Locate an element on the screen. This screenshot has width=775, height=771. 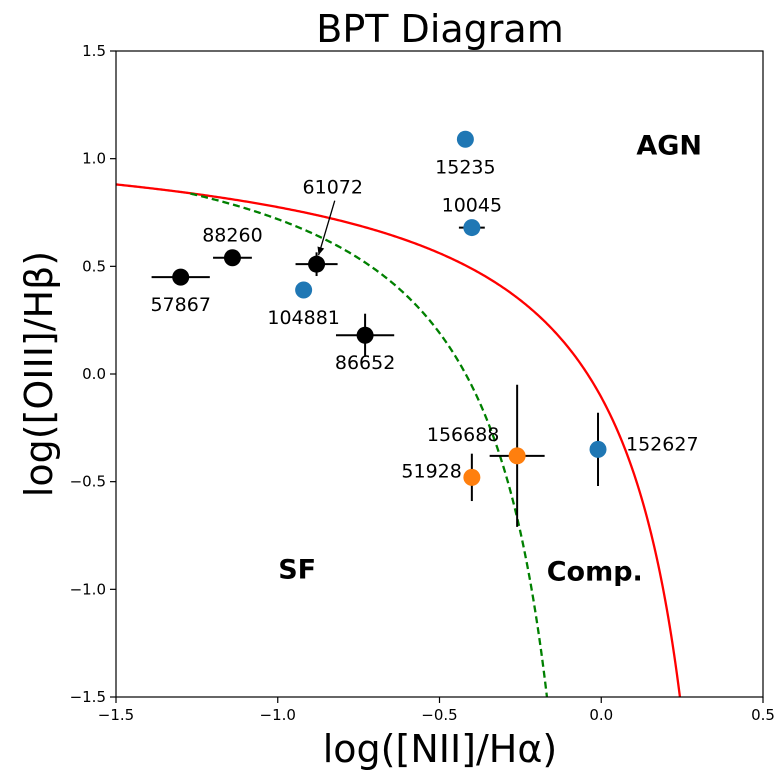
point-label-10045: 10045 is located at coordinates (472, 206).